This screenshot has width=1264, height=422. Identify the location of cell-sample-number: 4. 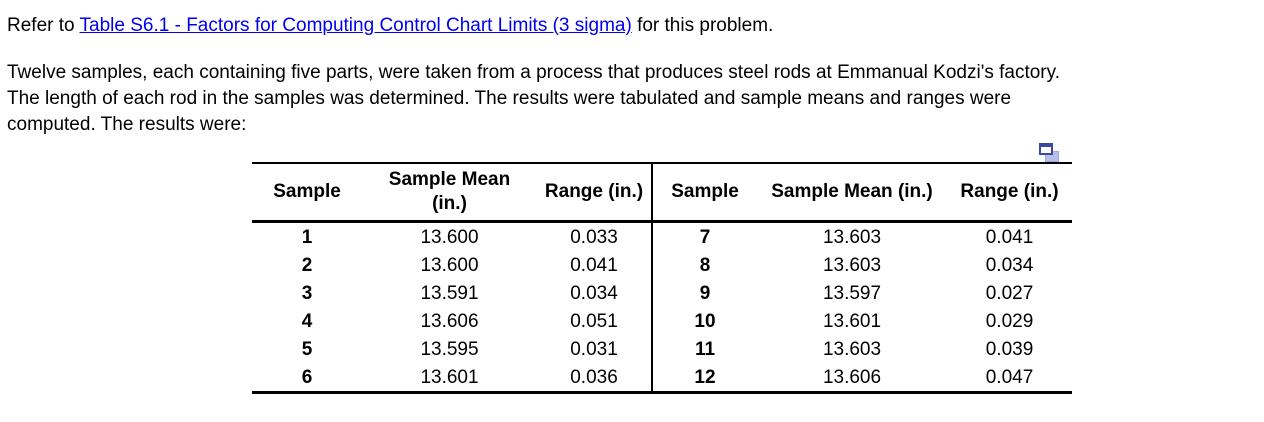
(307, 321).